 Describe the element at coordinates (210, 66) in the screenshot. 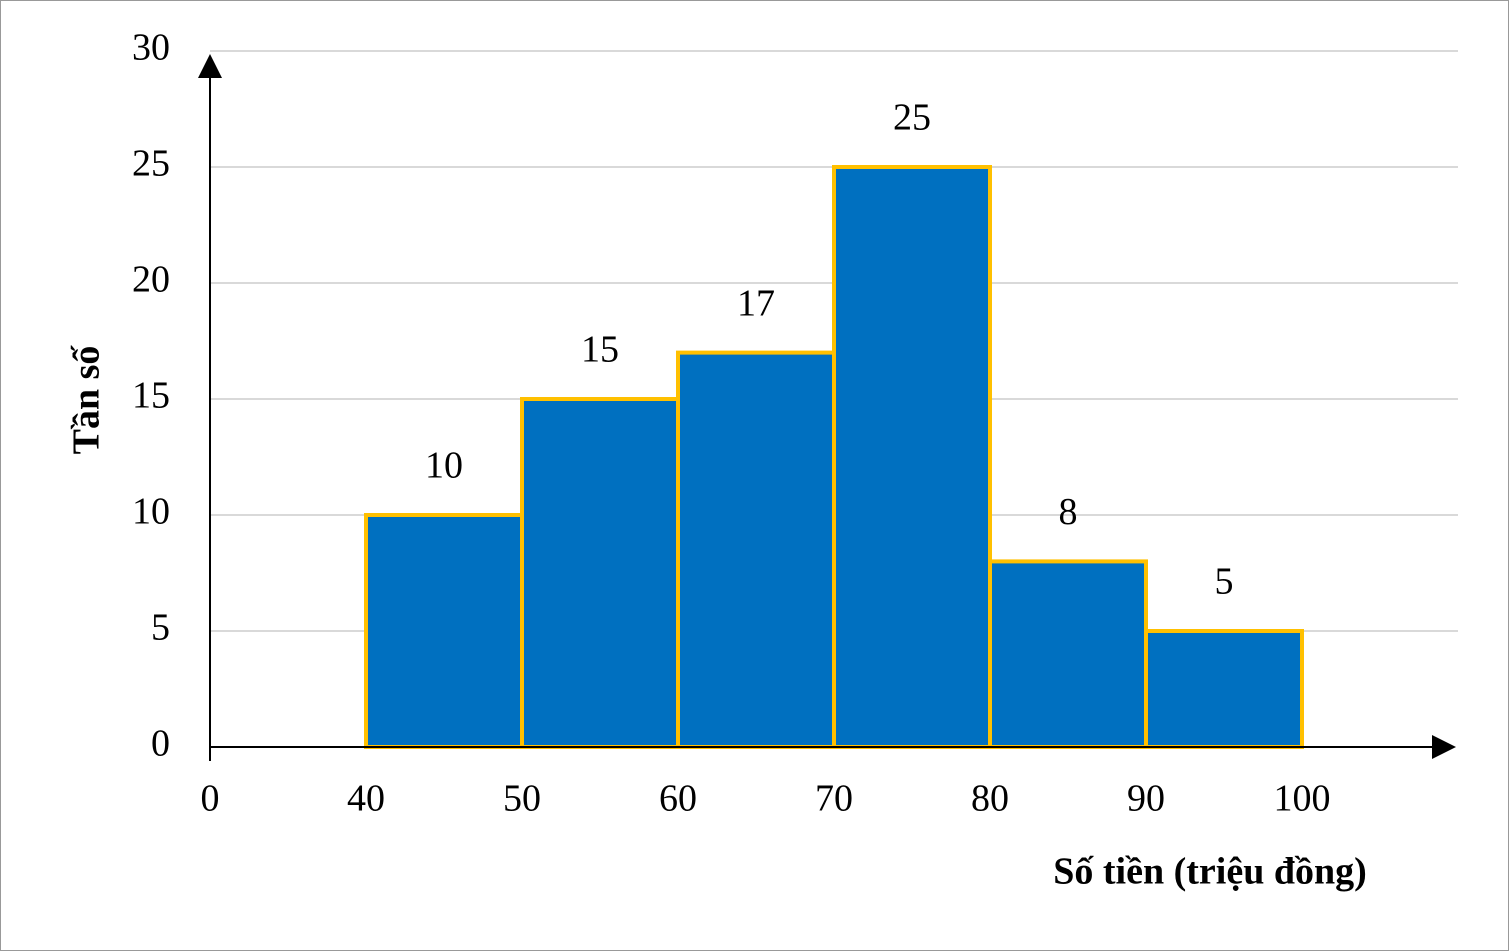

I see `y-axis-arrow` at that location.